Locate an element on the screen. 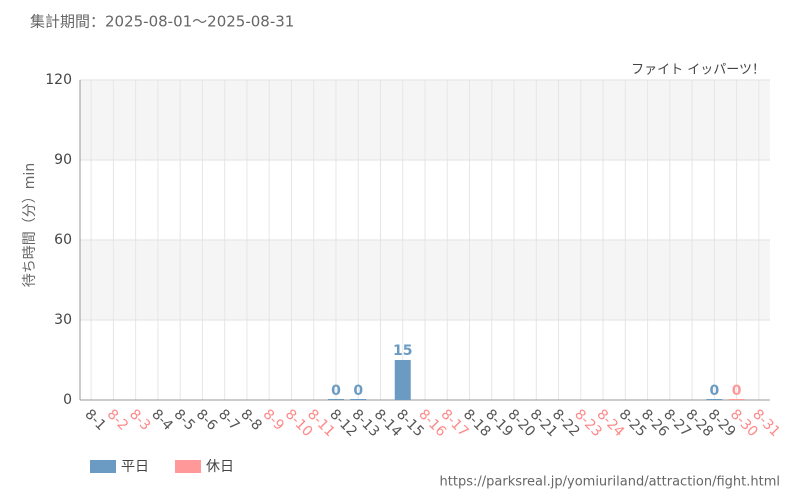 The width and height of the screenshot is (800, 504). legend-label: 平日 is located at coordinates (135, 467).